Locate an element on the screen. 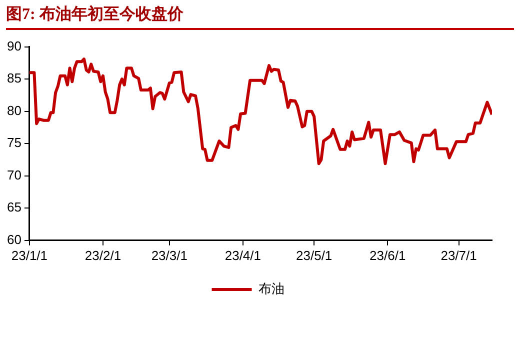 This screenshot has height=354, width=520. x-tick-label: 23/5/1 is located at coordinates (314, 255).